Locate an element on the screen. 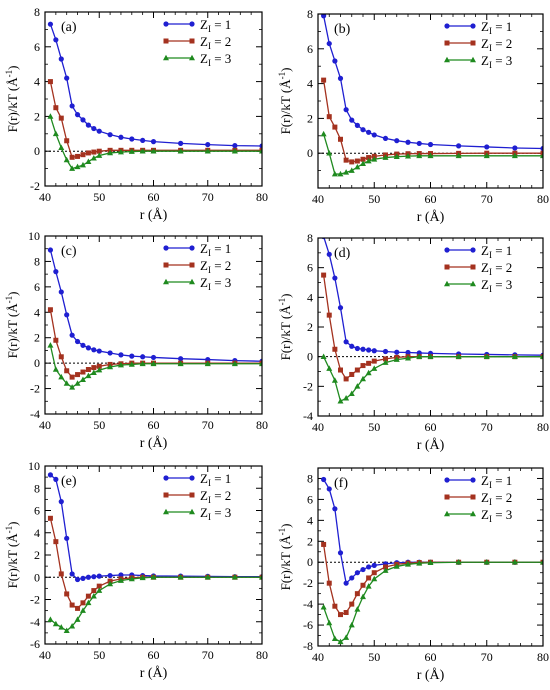  y-axis-label: F(r)/kT (Å-1) is located at coordinates (285, 557).